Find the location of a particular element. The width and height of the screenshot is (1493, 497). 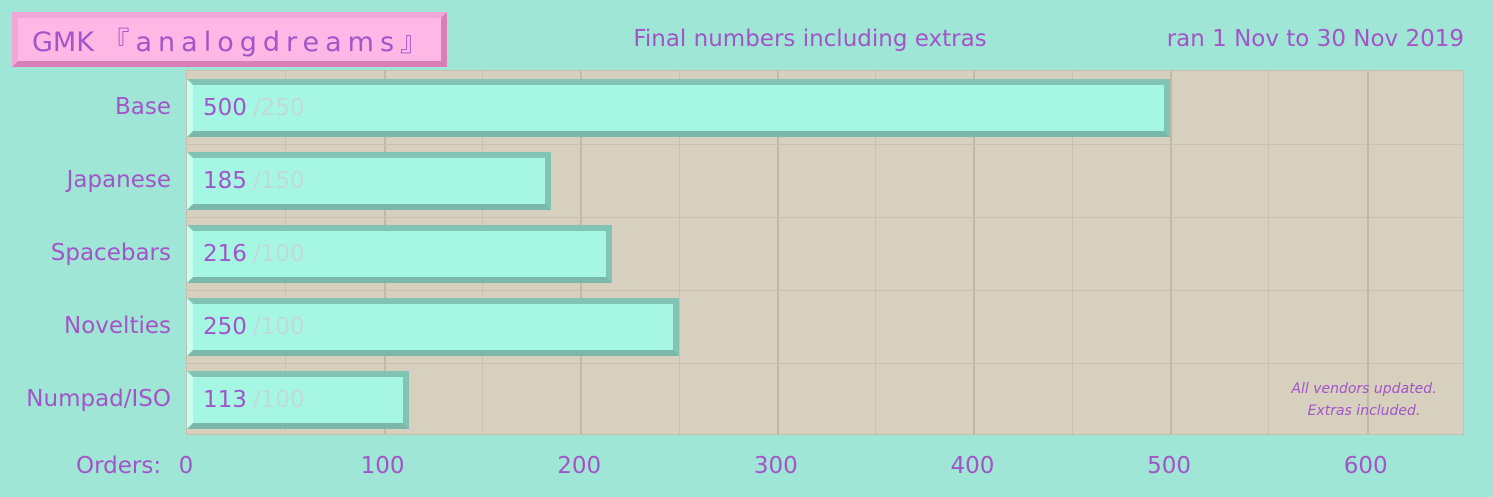

bar-spacebars: 216/100 is located at coordinates (399, 253).